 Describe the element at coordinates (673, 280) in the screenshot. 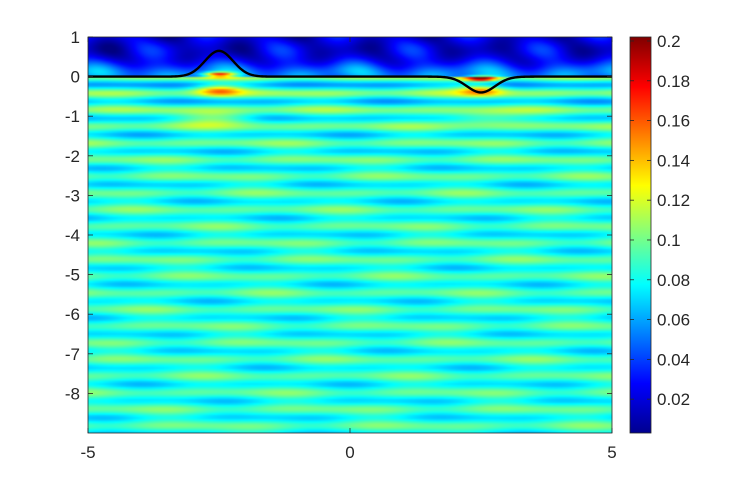

I see `colorbar-tick-label: 0.08` at that location.